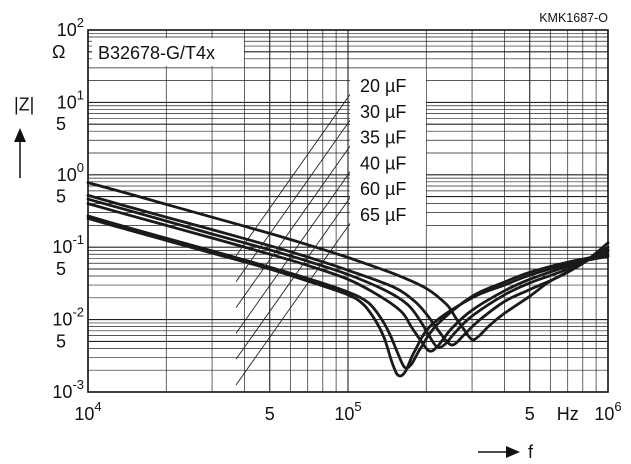 Image resolution: width=631 pixels, height=464 pixels. Describe the element at coordinates (68, 244) in the screenshot. I see `y-tick-label: 10⁻¹` at that location.